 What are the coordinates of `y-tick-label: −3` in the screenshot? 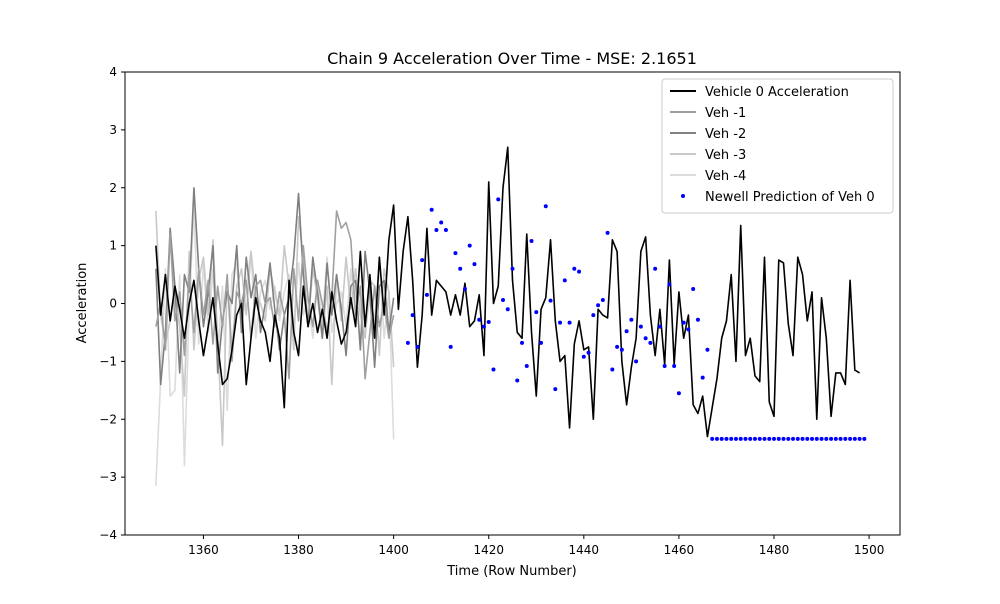 It's located at (108, 477).